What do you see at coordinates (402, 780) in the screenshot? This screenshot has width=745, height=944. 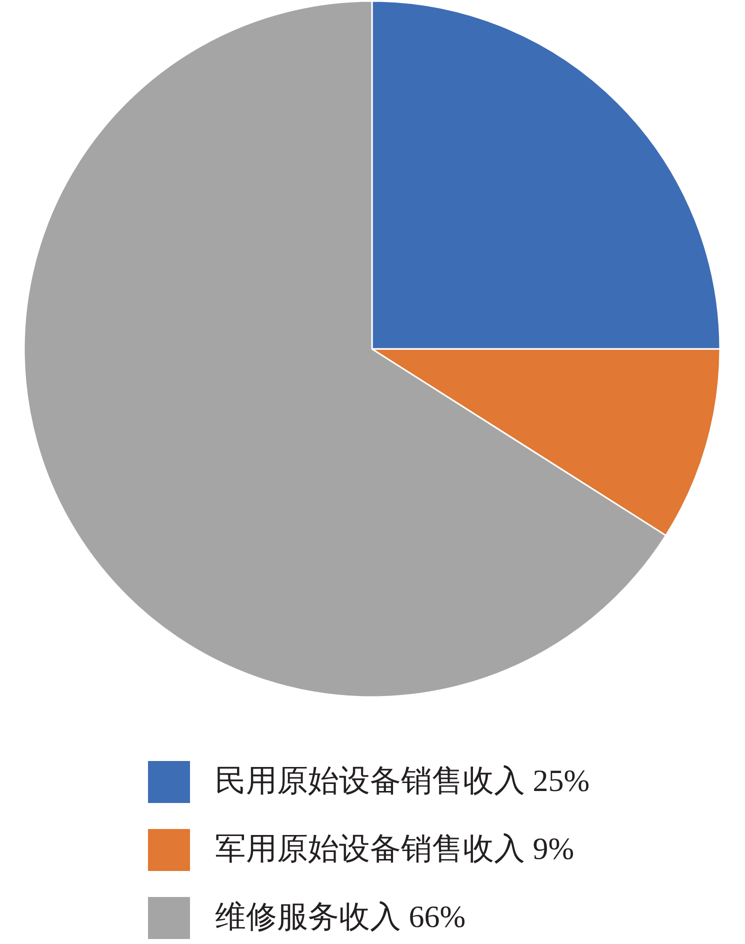 I see `legend-label: 民用原始设备销售收入 25%` at bounding box center [402, 780].